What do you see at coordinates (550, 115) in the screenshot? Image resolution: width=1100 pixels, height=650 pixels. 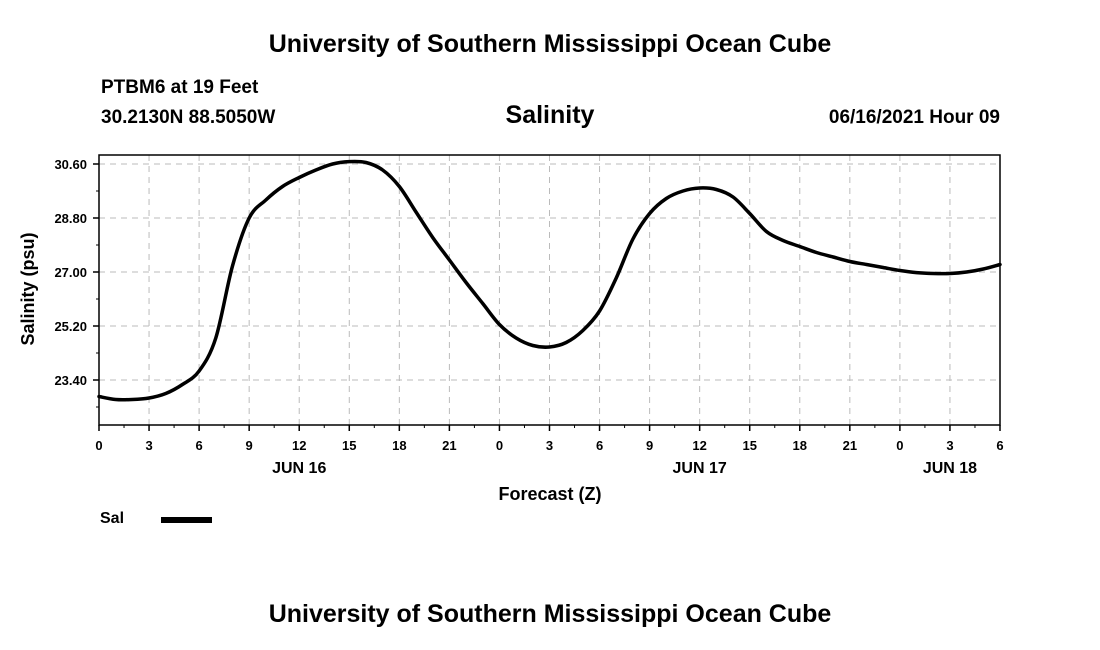 I see `chart-title: Salinity` at bounding box center [550, 115].